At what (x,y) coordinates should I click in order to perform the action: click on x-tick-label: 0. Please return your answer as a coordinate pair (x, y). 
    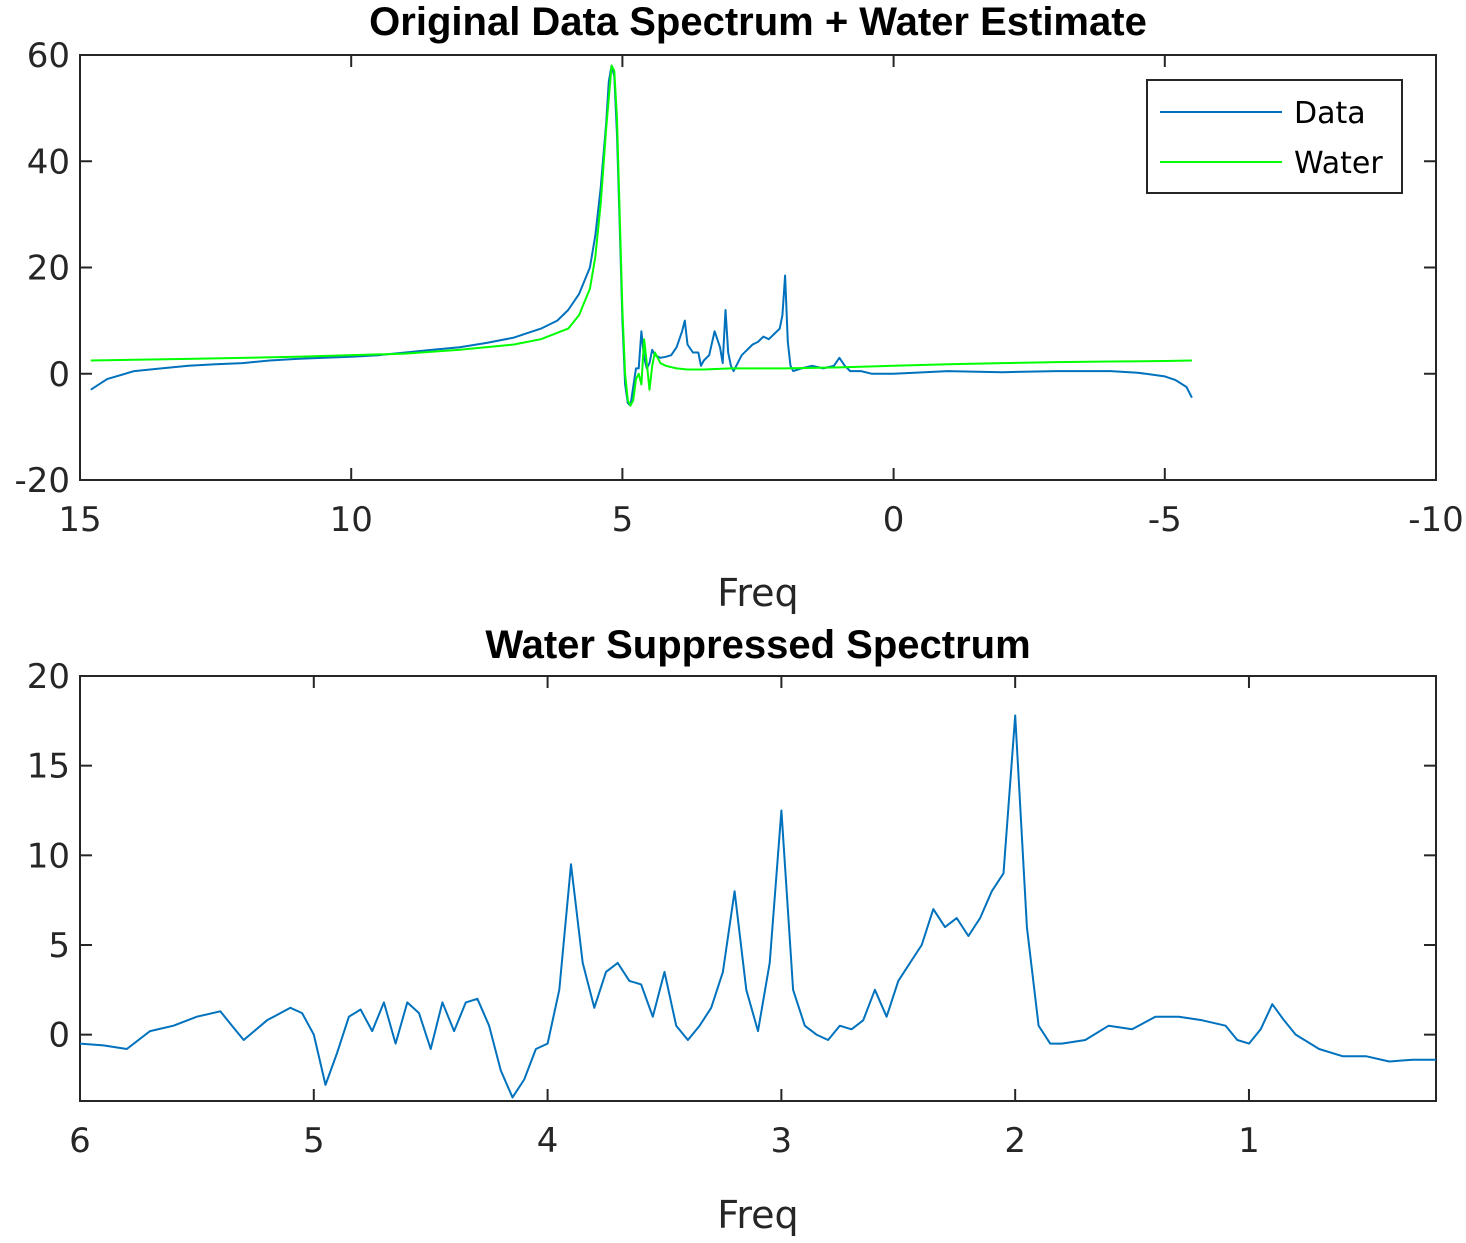
    Looking at the image, I should click on (894, 520).